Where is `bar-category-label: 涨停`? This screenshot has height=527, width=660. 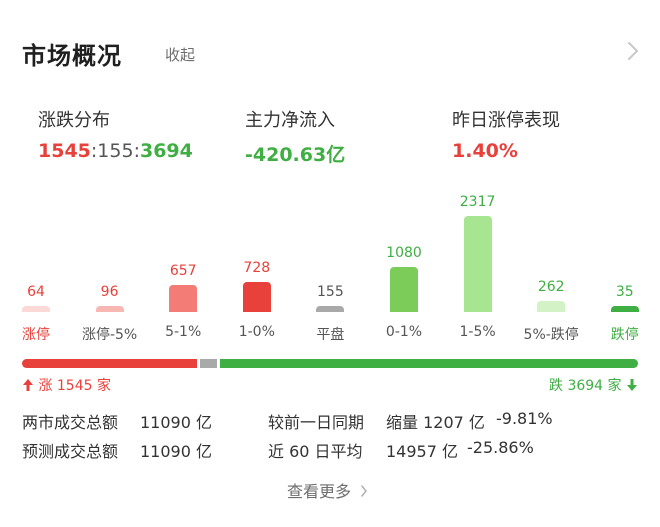
bar-category-label: 涨停 is located at coordinates (36, 335).